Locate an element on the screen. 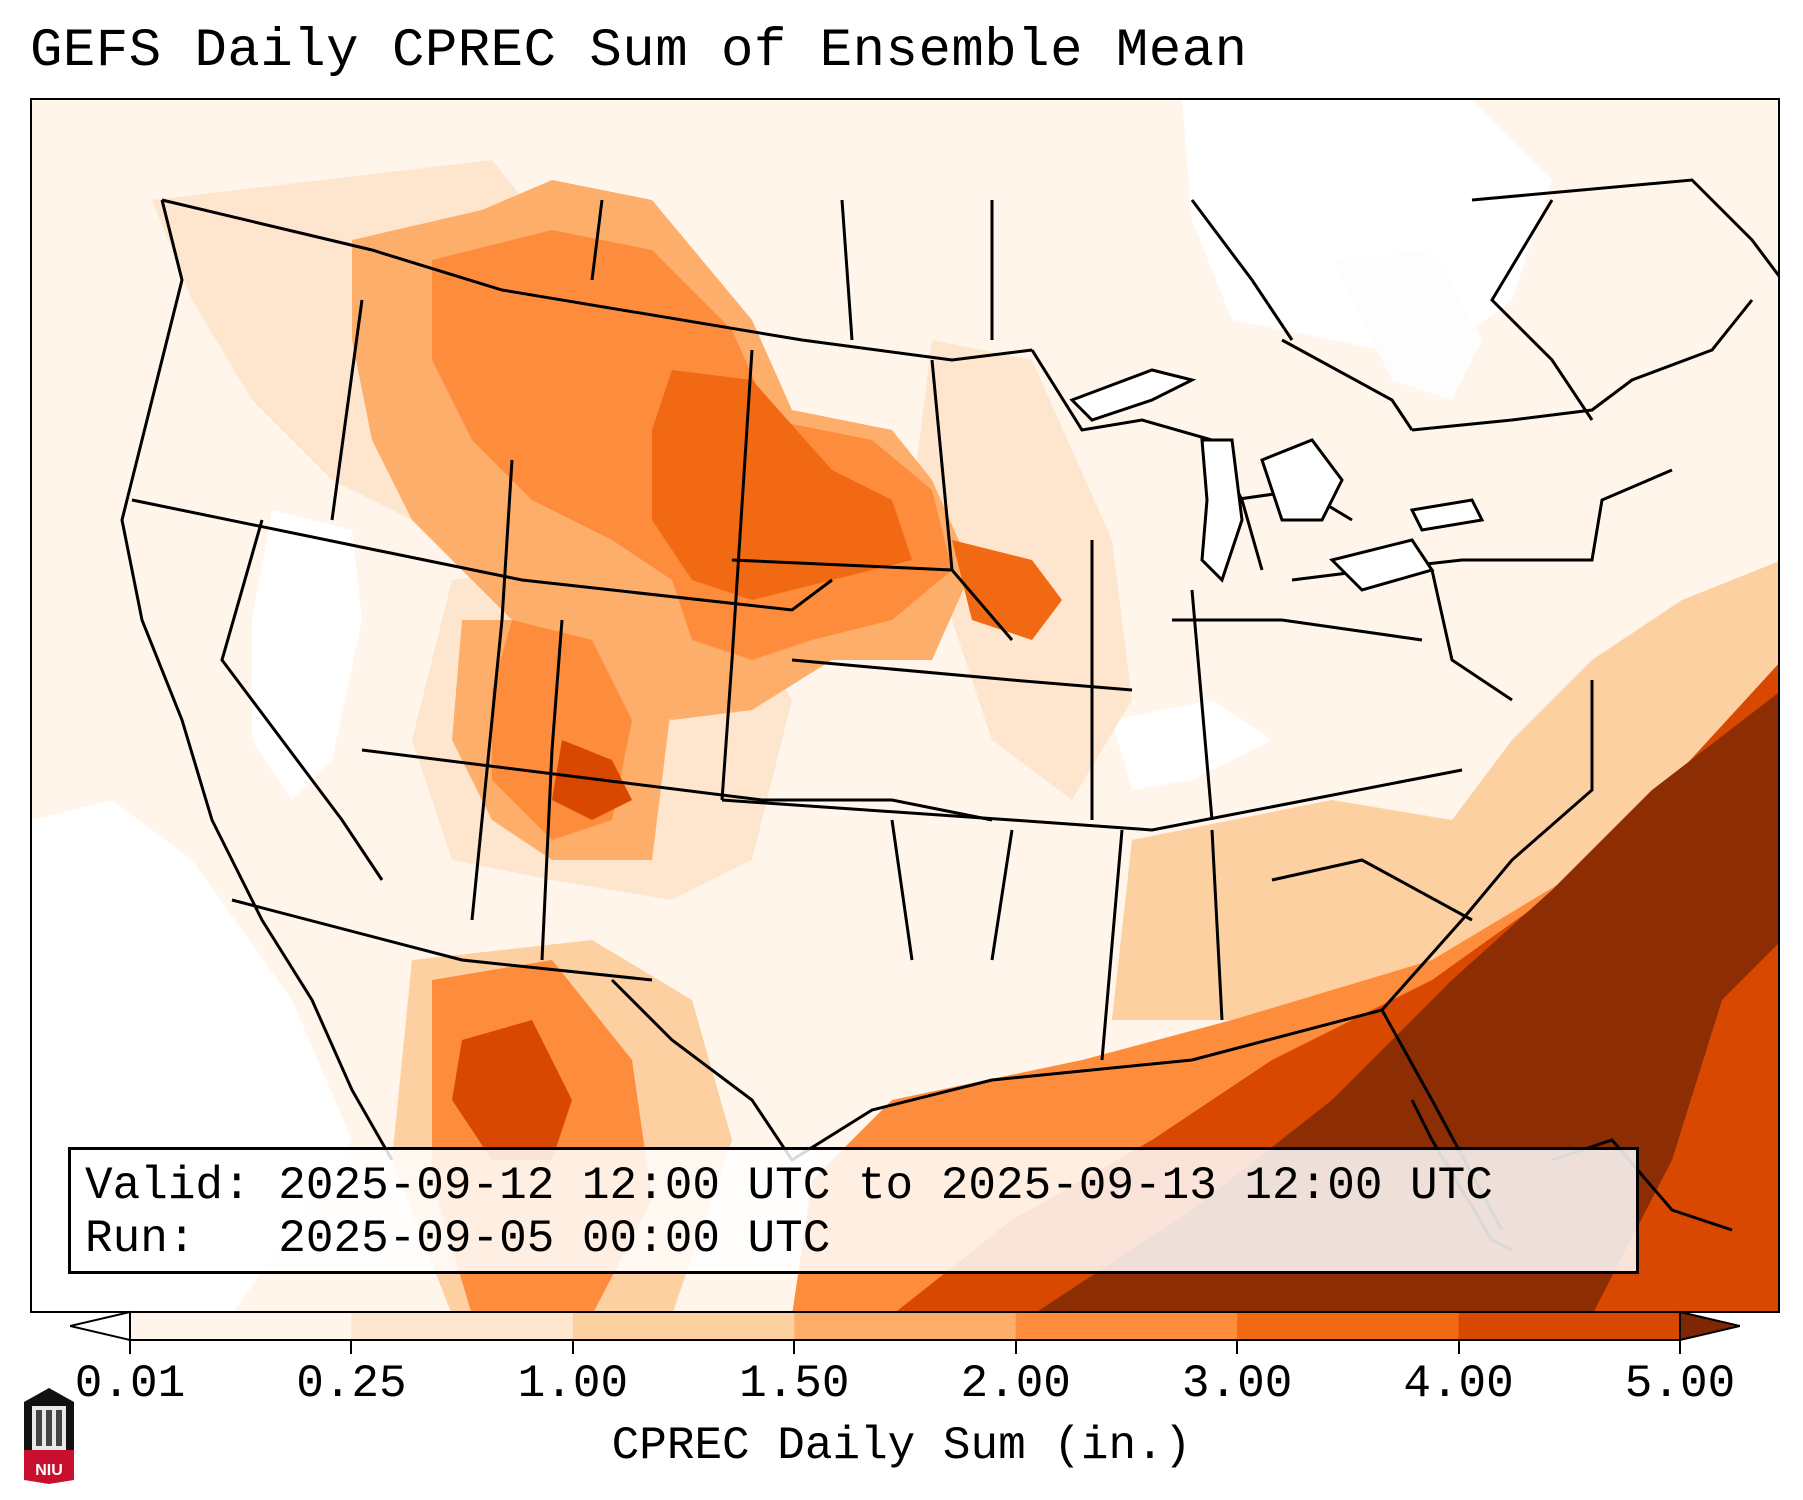  colorbar-over-extension is located at coordinates (1709, 1326).